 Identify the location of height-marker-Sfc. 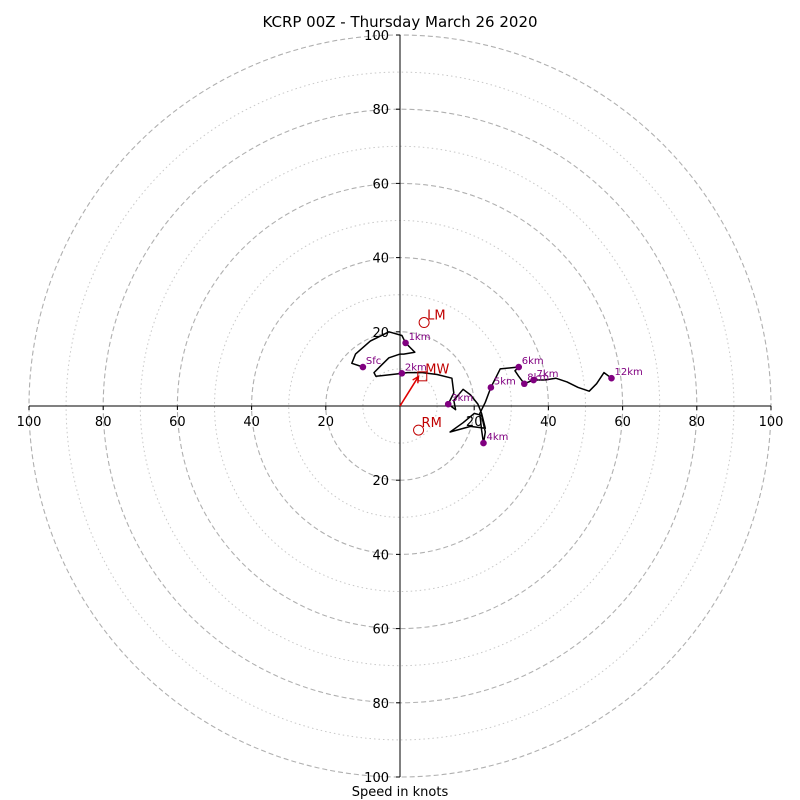
(363, 367).